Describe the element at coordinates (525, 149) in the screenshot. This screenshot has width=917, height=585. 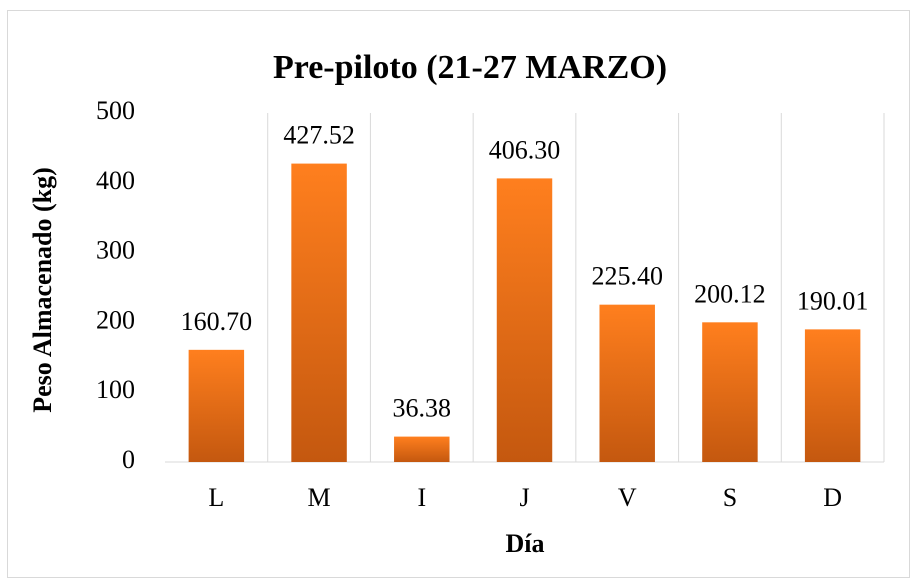
I see `data-label: 406.30` at that location.